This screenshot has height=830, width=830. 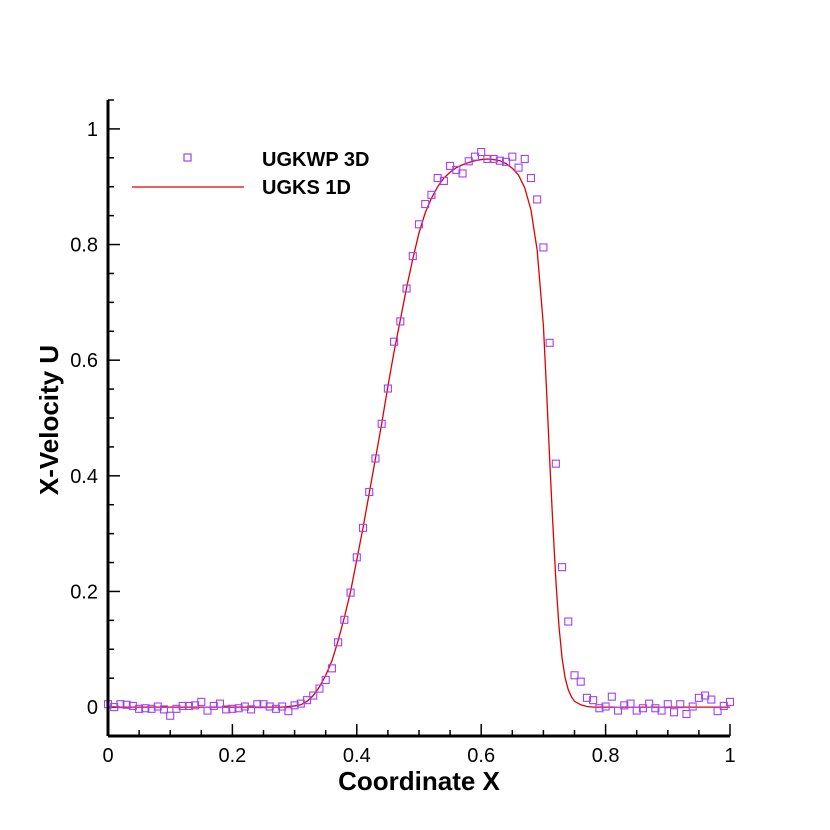 What do you see at coordinates (357, 756) in the screenshot?
I see `x-tick-label: 0.4` at bounding box center [357, 756].